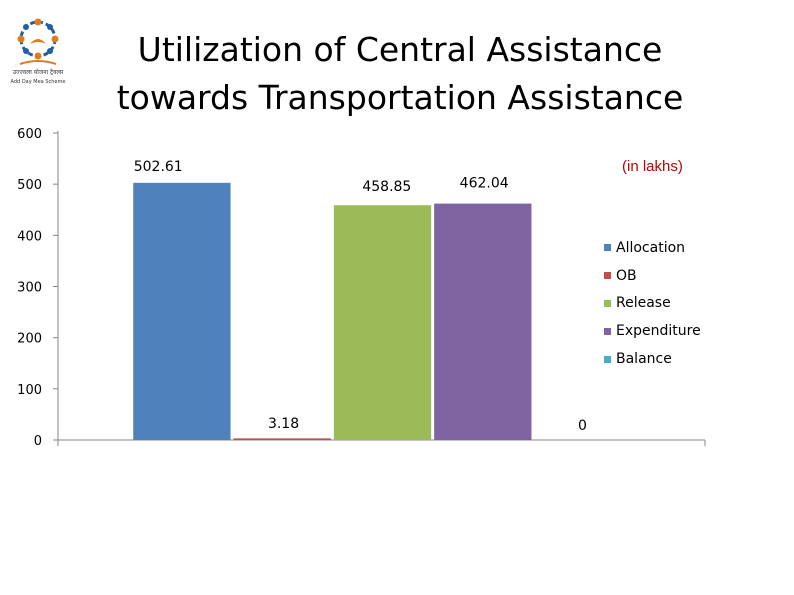 This screenshot has width=794, height=595. What do you see at coordinates (29, 236) in the screenshot?
I see `y-tick-label: 400` at bounding box center [29, 236].